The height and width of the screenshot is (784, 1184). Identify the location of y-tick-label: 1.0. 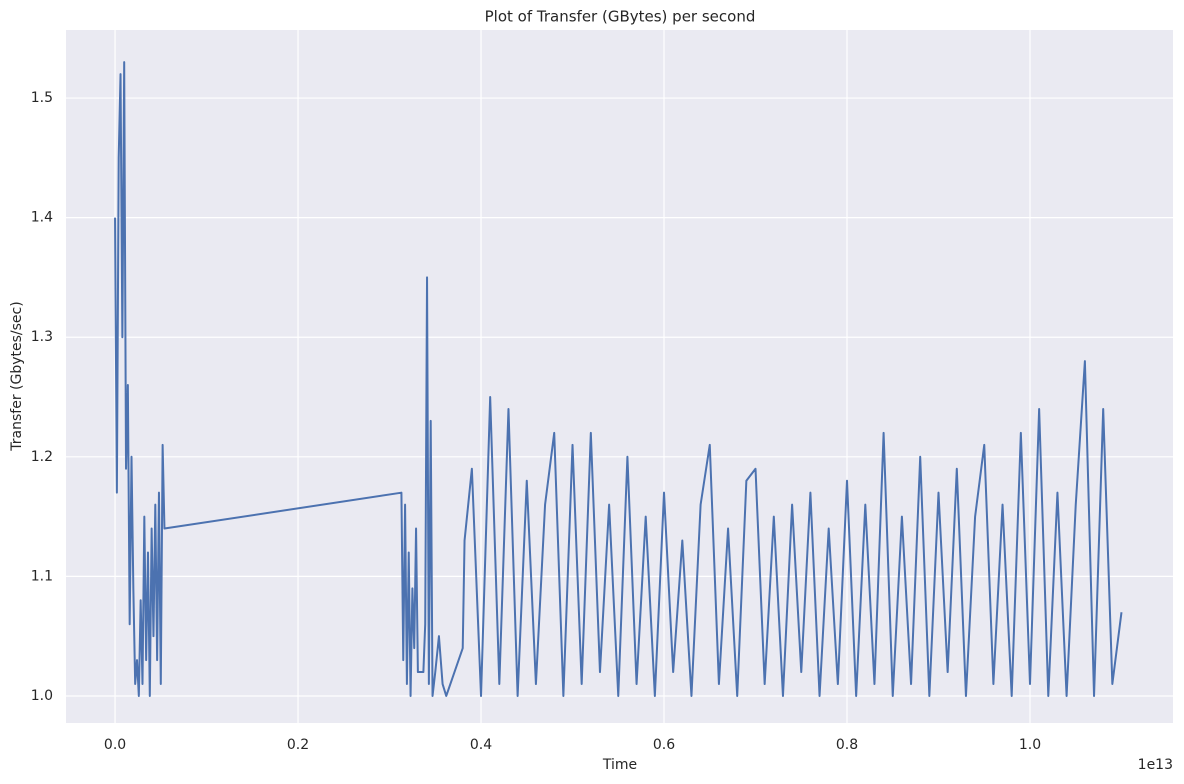
(42, 696).